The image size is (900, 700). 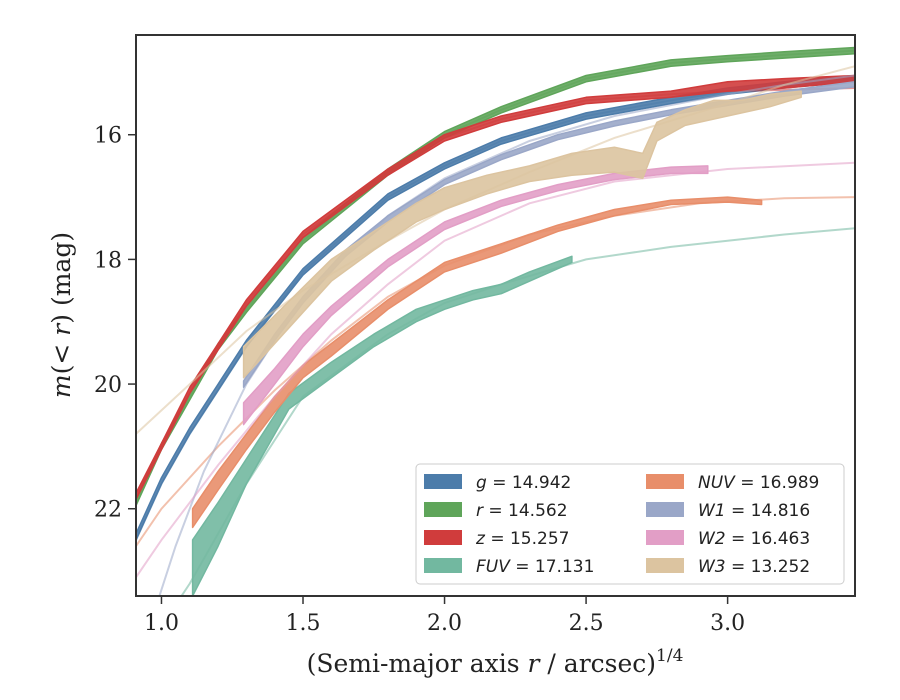 What do you see at coordinates (754, 567) in the screenshot?
I see `legend-label-w3: W3 = 13.252` at bounding box center [754, 567].